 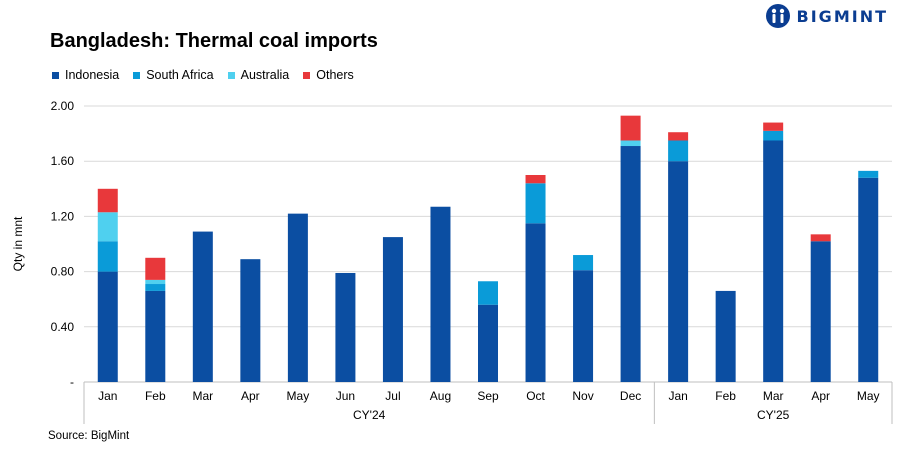 What do you see at coordinates (63, 161) in the screenshot?
I see `y-tick-label: 1.60` at bounding box center [63, 161].